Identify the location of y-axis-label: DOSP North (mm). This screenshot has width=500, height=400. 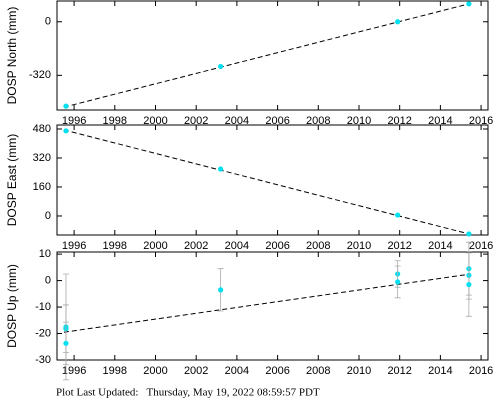
(12, 56).